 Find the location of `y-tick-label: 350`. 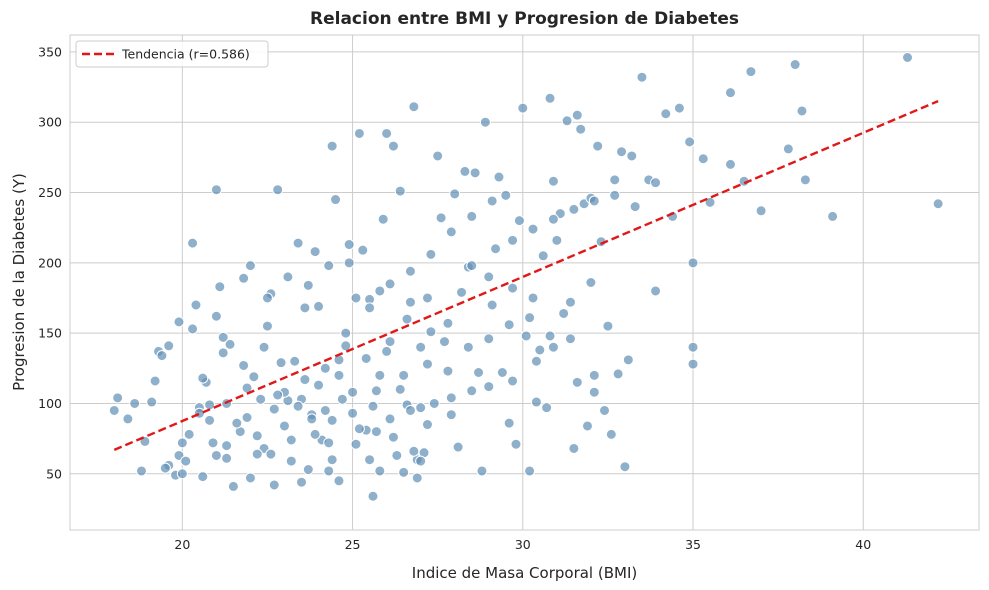

y-tick-label: 350 is located at coordinates (50, 51).